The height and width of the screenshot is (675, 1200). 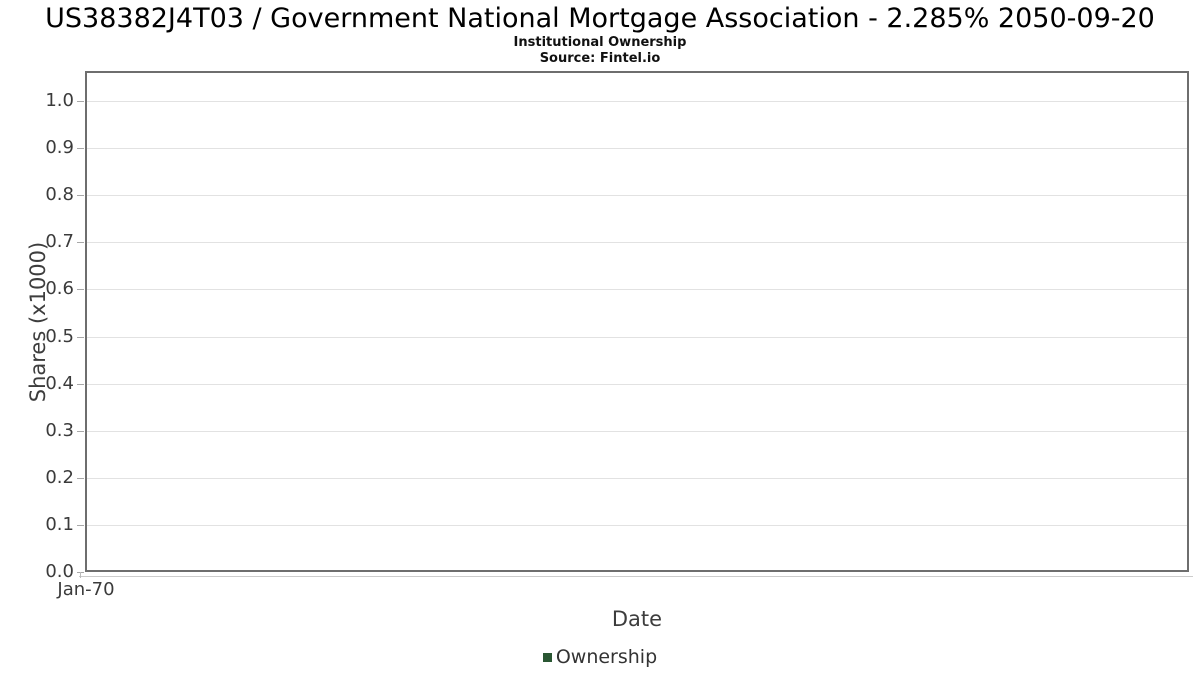 I want to click on y-tick-label: 0.6, so click(x=59, y=289).